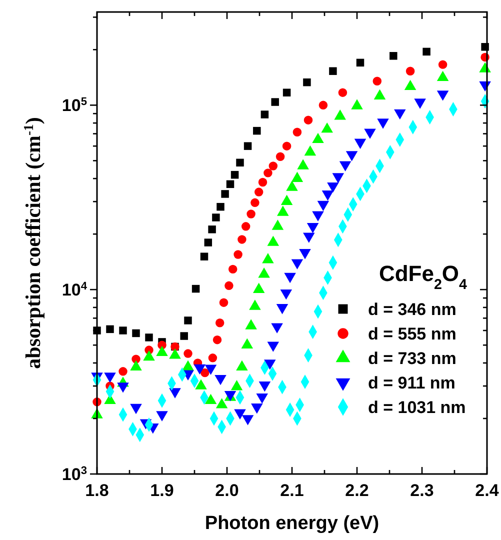 The image size is (501, 540). What do you see at coordinates (97, 490) in the screenshot?
I see `x-tick-label: 1.8` at bounding box center [97, 490].